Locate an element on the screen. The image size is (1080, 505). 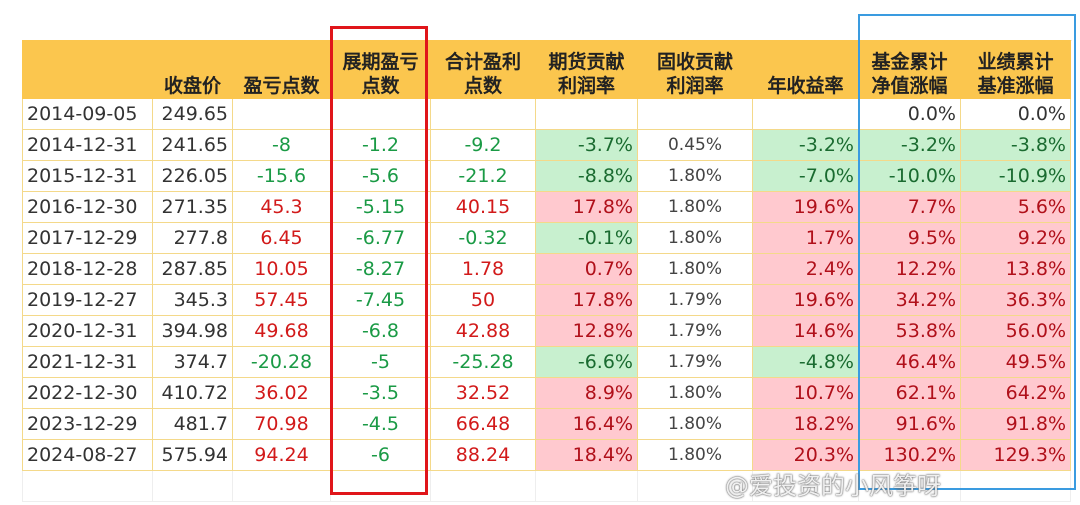
table-cell: 2014-12-31 is located at coordinates (87, 145).